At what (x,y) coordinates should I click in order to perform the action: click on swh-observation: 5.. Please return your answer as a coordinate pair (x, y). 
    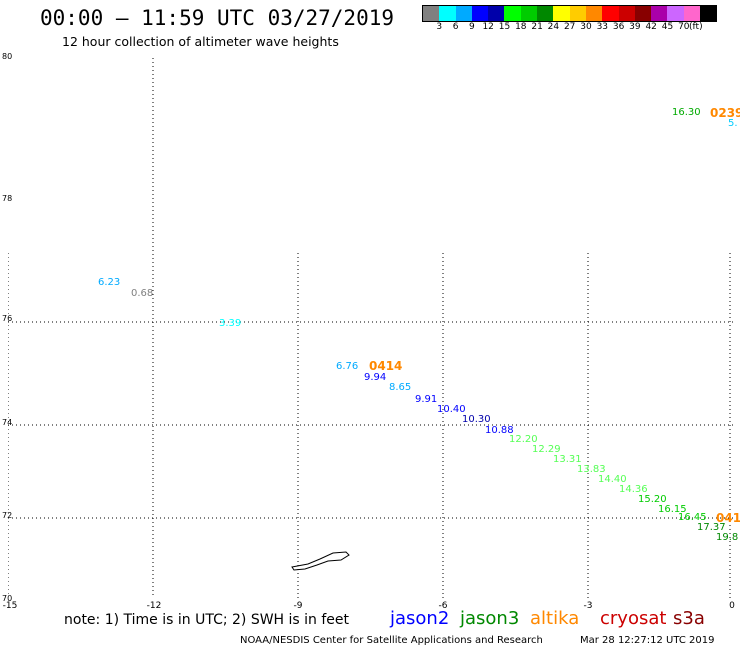
    Looking at the image, I should click on (733, 123).